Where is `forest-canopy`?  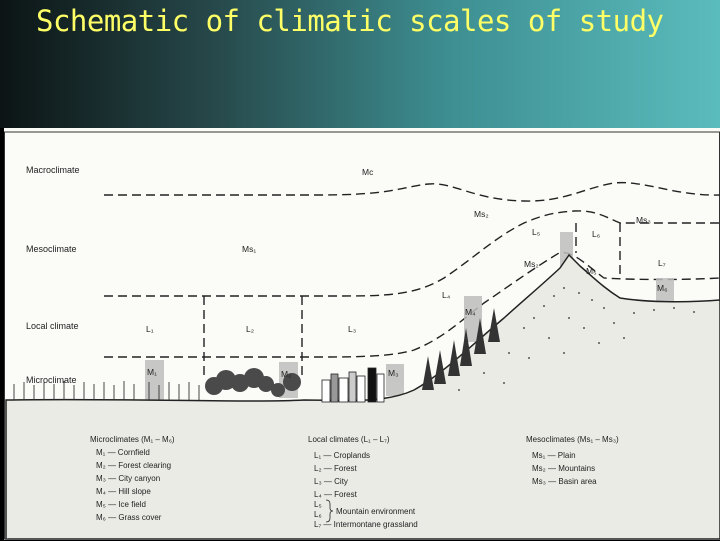
forest-canopy is located at coordinates (253, 382).